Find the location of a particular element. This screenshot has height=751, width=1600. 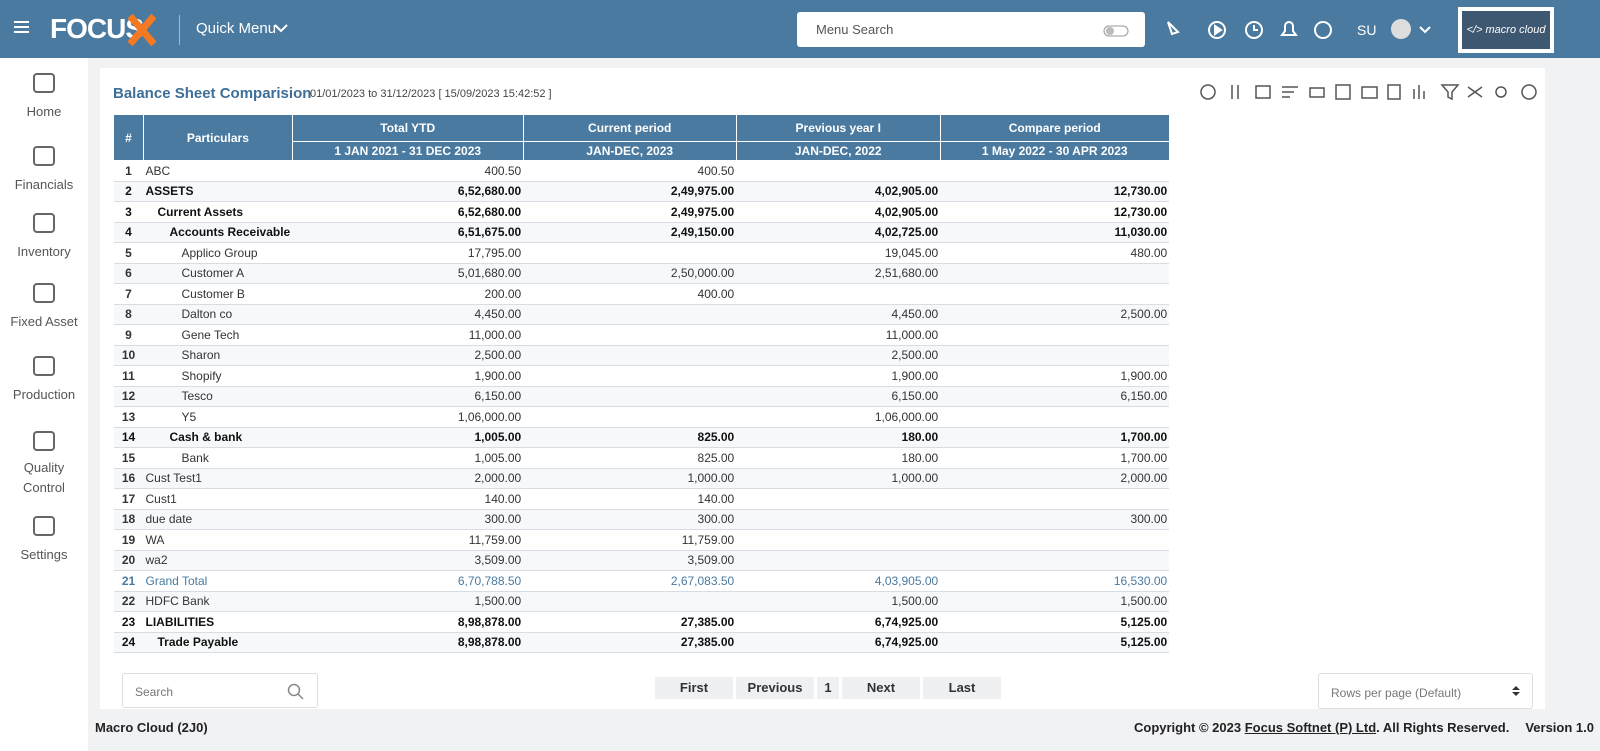

page-button: Next is located at coordinates (881, 688).